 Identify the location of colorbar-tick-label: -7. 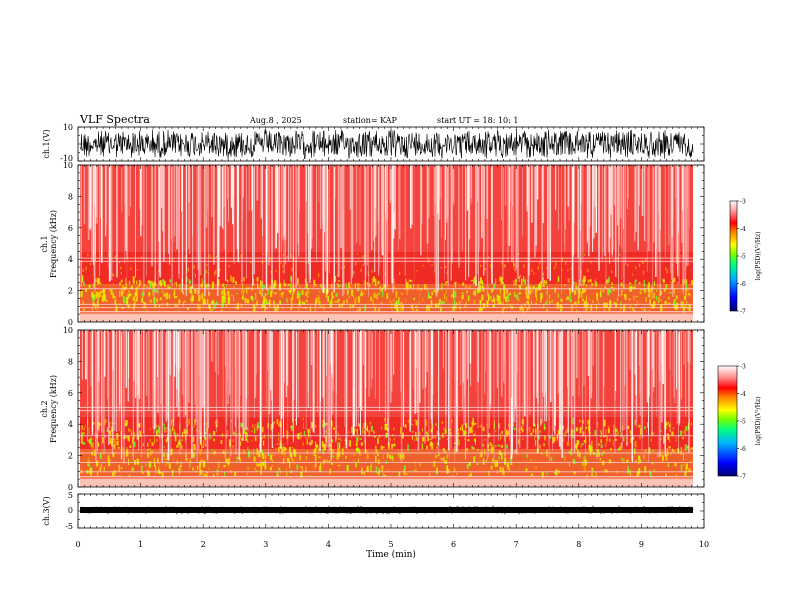
(743, 477).